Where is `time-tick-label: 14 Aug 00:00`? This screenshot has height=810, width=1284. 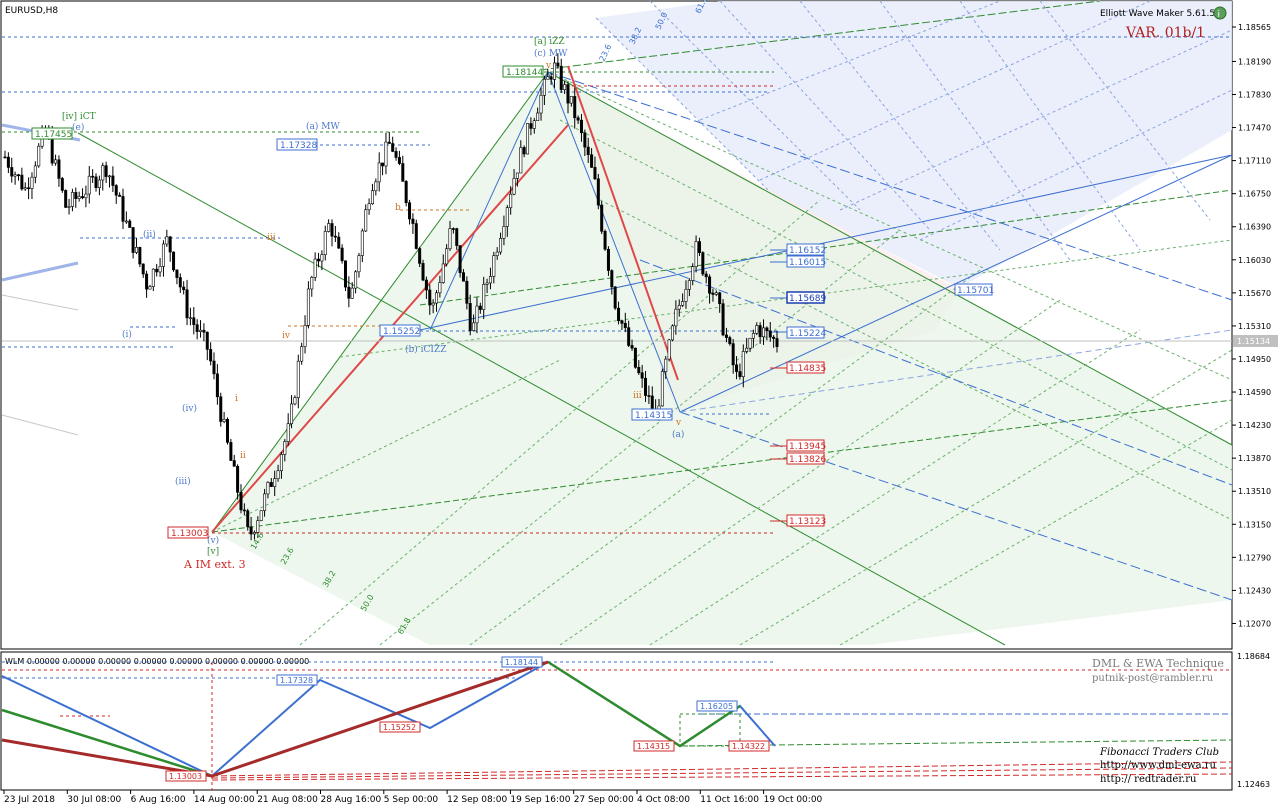
time-tick-label: 14 Aug 00:00 is located at coordinates (224, 800).